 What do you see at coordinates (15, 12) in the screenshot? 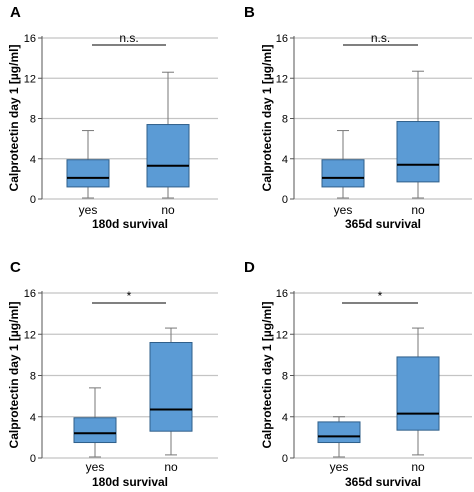
I see `panel-label: A` at bounding box center [15, 12].